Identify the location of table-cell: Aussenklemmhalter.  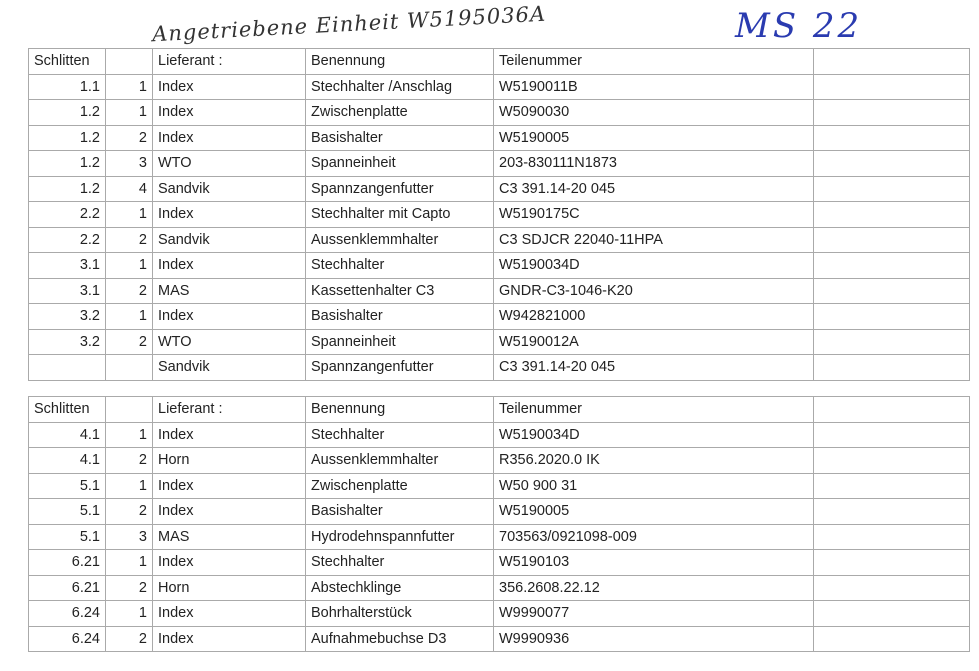
(399, 239).